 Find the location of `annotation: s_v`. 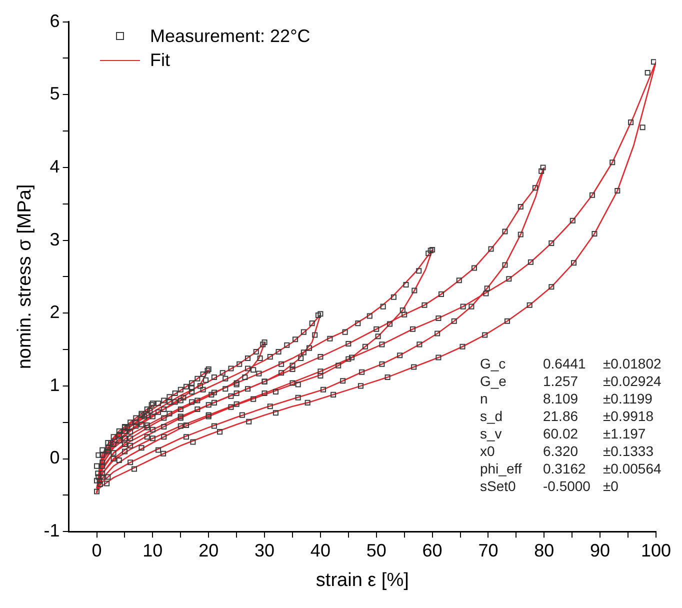

annotation: s_v is located at coordinates (491, 433).